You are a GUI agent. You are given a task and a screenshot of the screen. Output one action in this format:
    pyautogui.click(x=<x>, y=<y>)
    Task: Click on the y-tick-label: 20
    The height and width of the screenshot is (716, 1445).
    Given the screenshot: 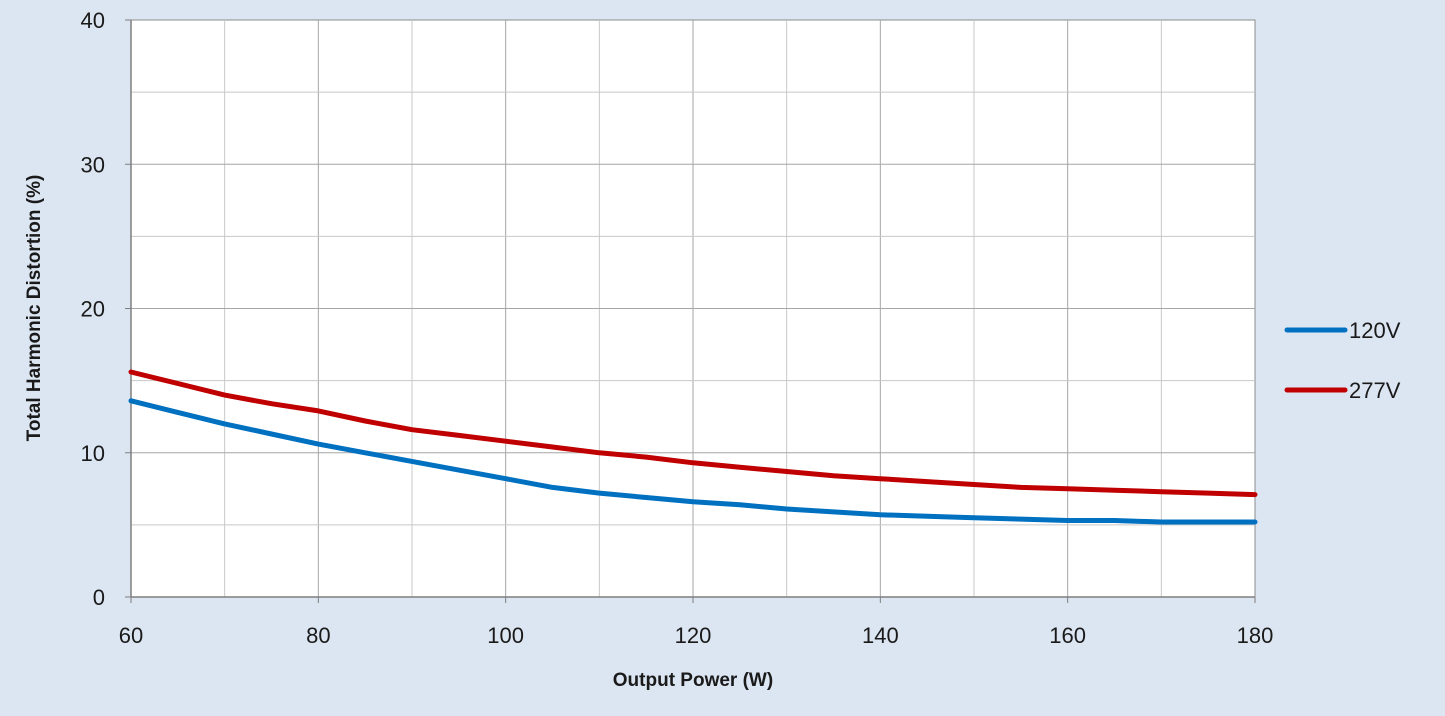 What is the action you would take?
    pyautogui.click(x=93, y=309)
    